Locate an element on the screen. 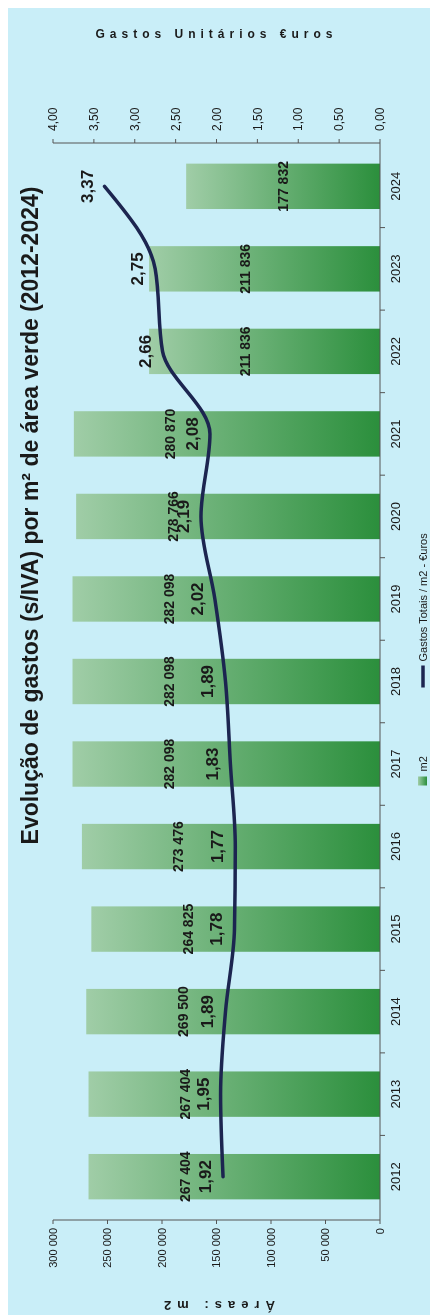 This screenshot has width=430, height=1315. data-label: 177 832 is located at coordinates (282, 186).